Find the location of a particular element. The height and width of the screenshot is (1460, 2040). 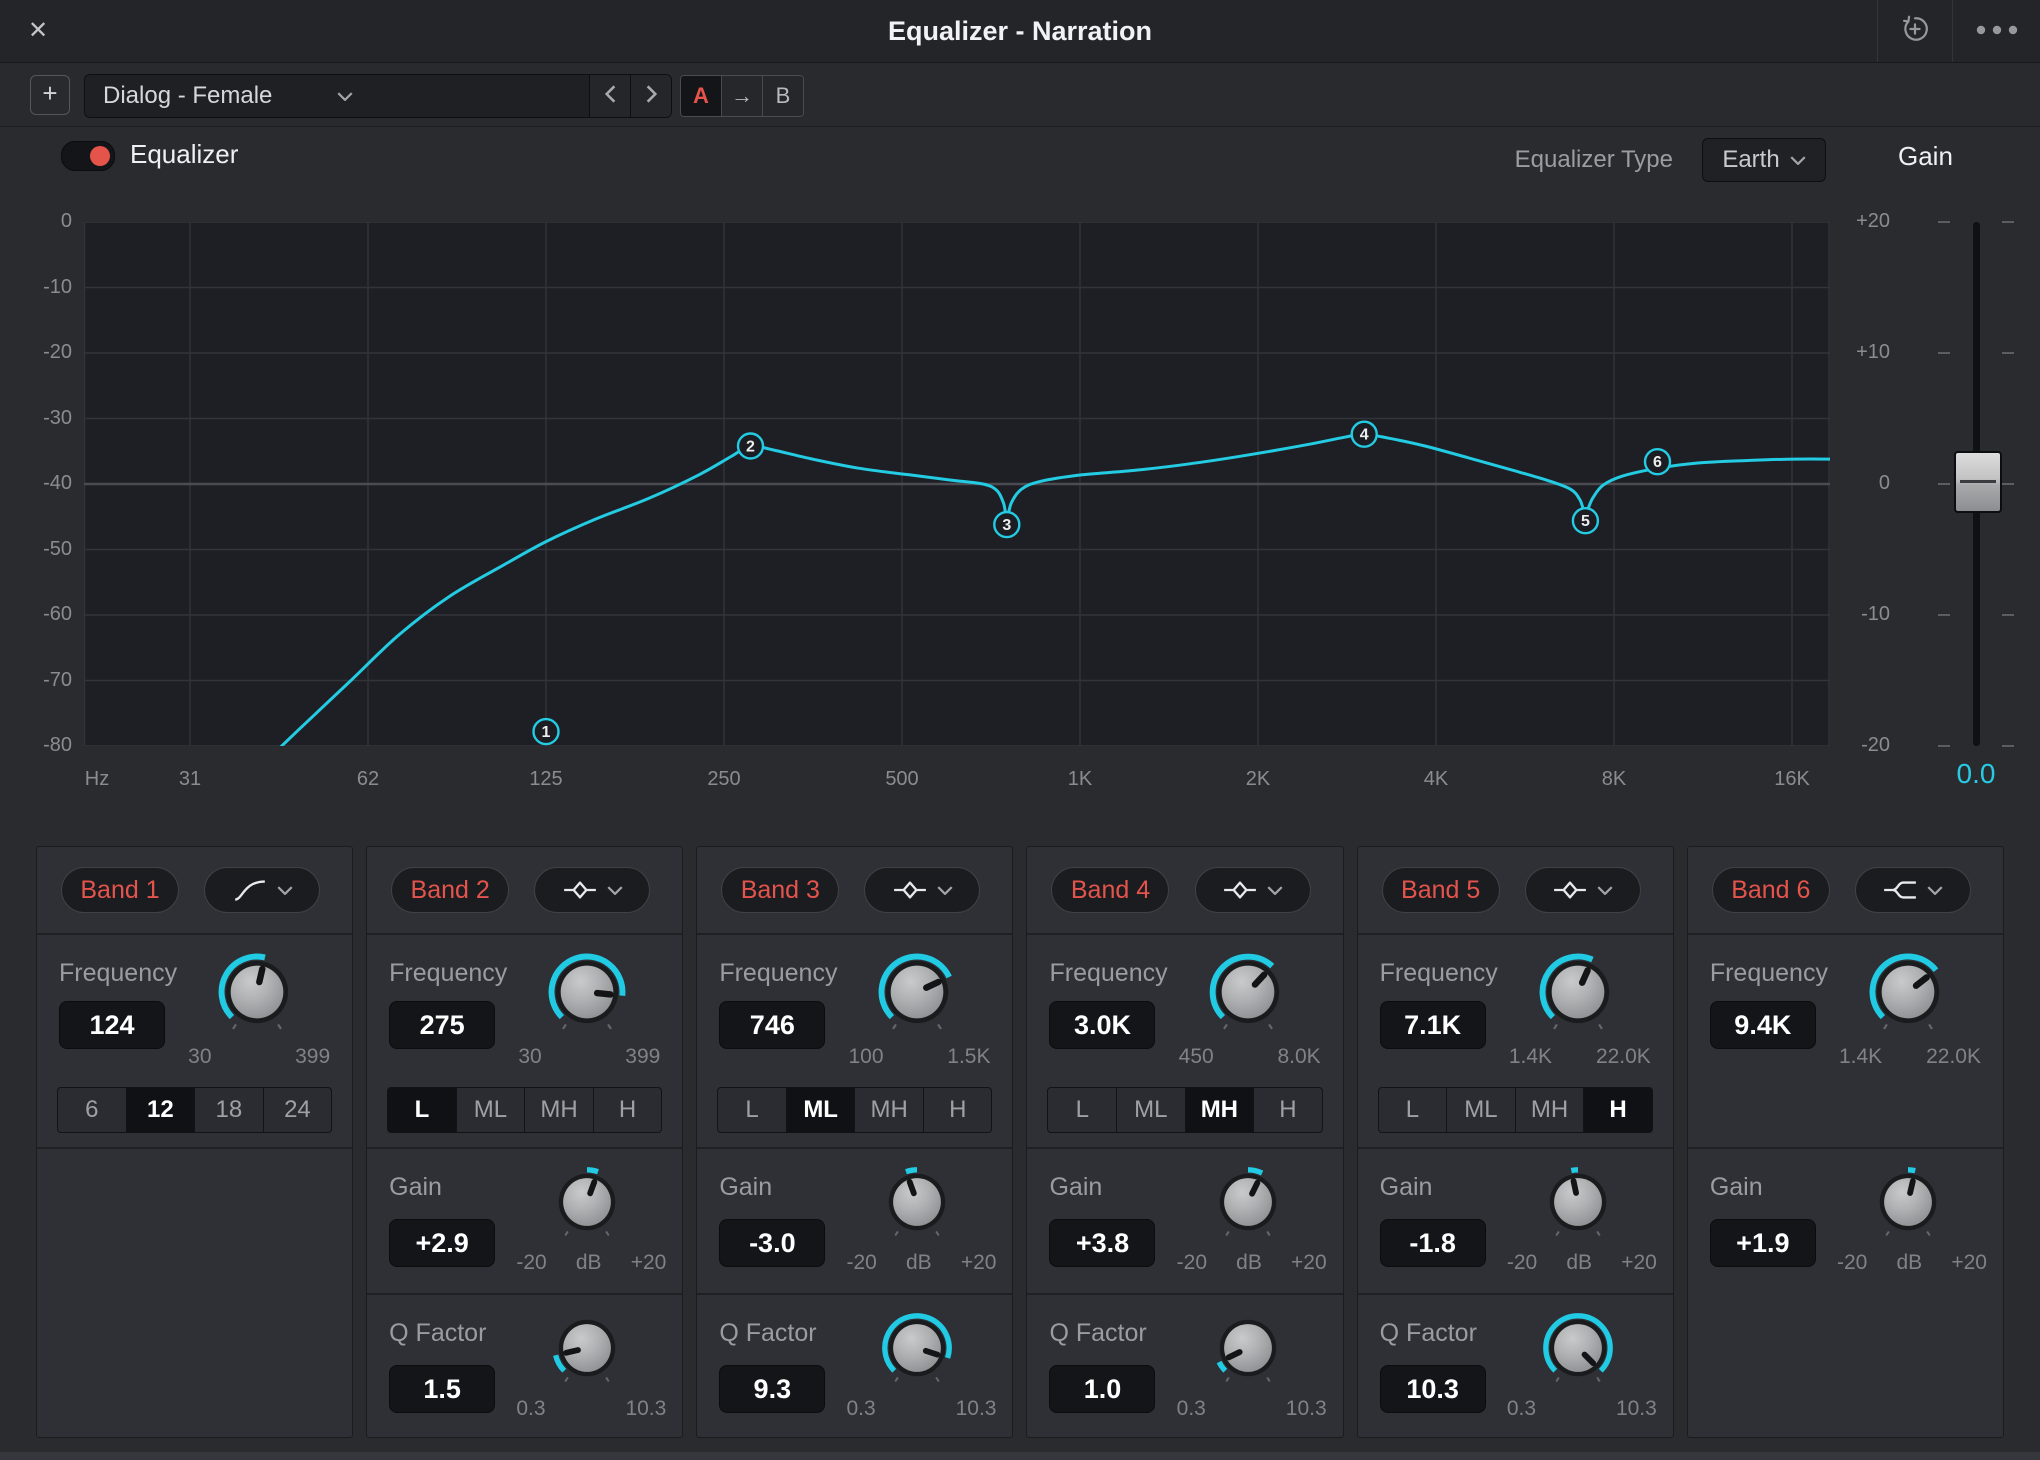

bottom-resize-bar is located at coordinates (1020, 1456).